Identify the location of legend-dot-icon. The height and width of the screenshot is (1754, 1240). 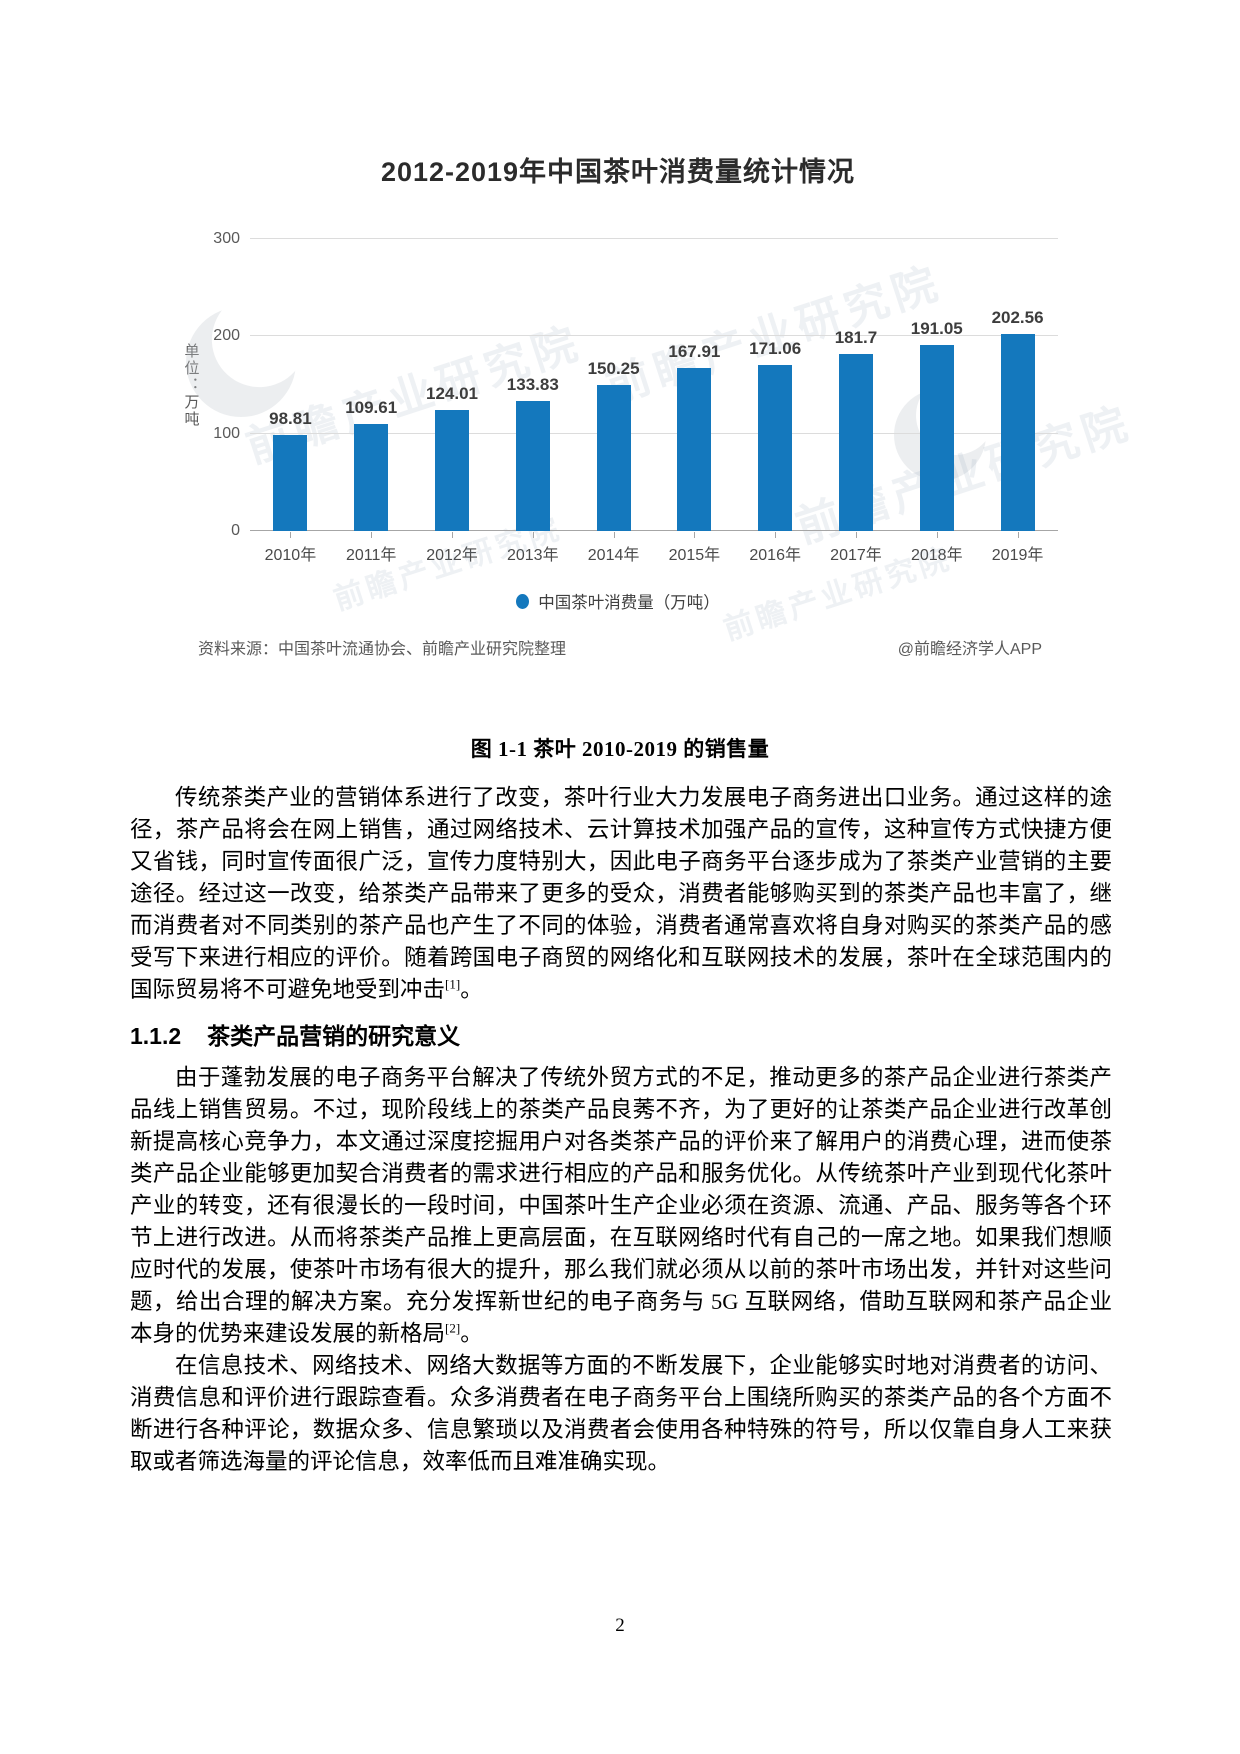
(523, 601).